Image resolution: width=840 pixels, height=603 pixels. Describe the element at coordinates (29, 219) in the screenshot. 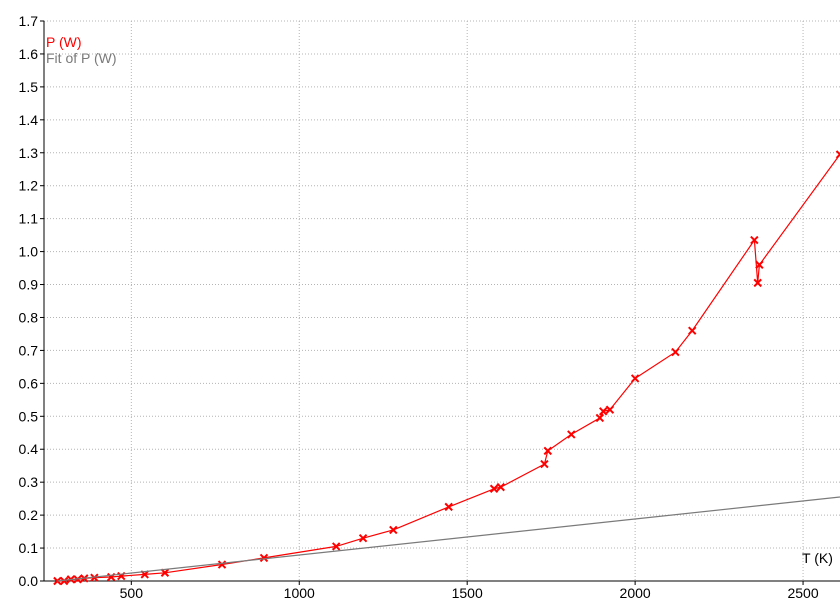

I see `y-tick-label: 1.1` at that location.